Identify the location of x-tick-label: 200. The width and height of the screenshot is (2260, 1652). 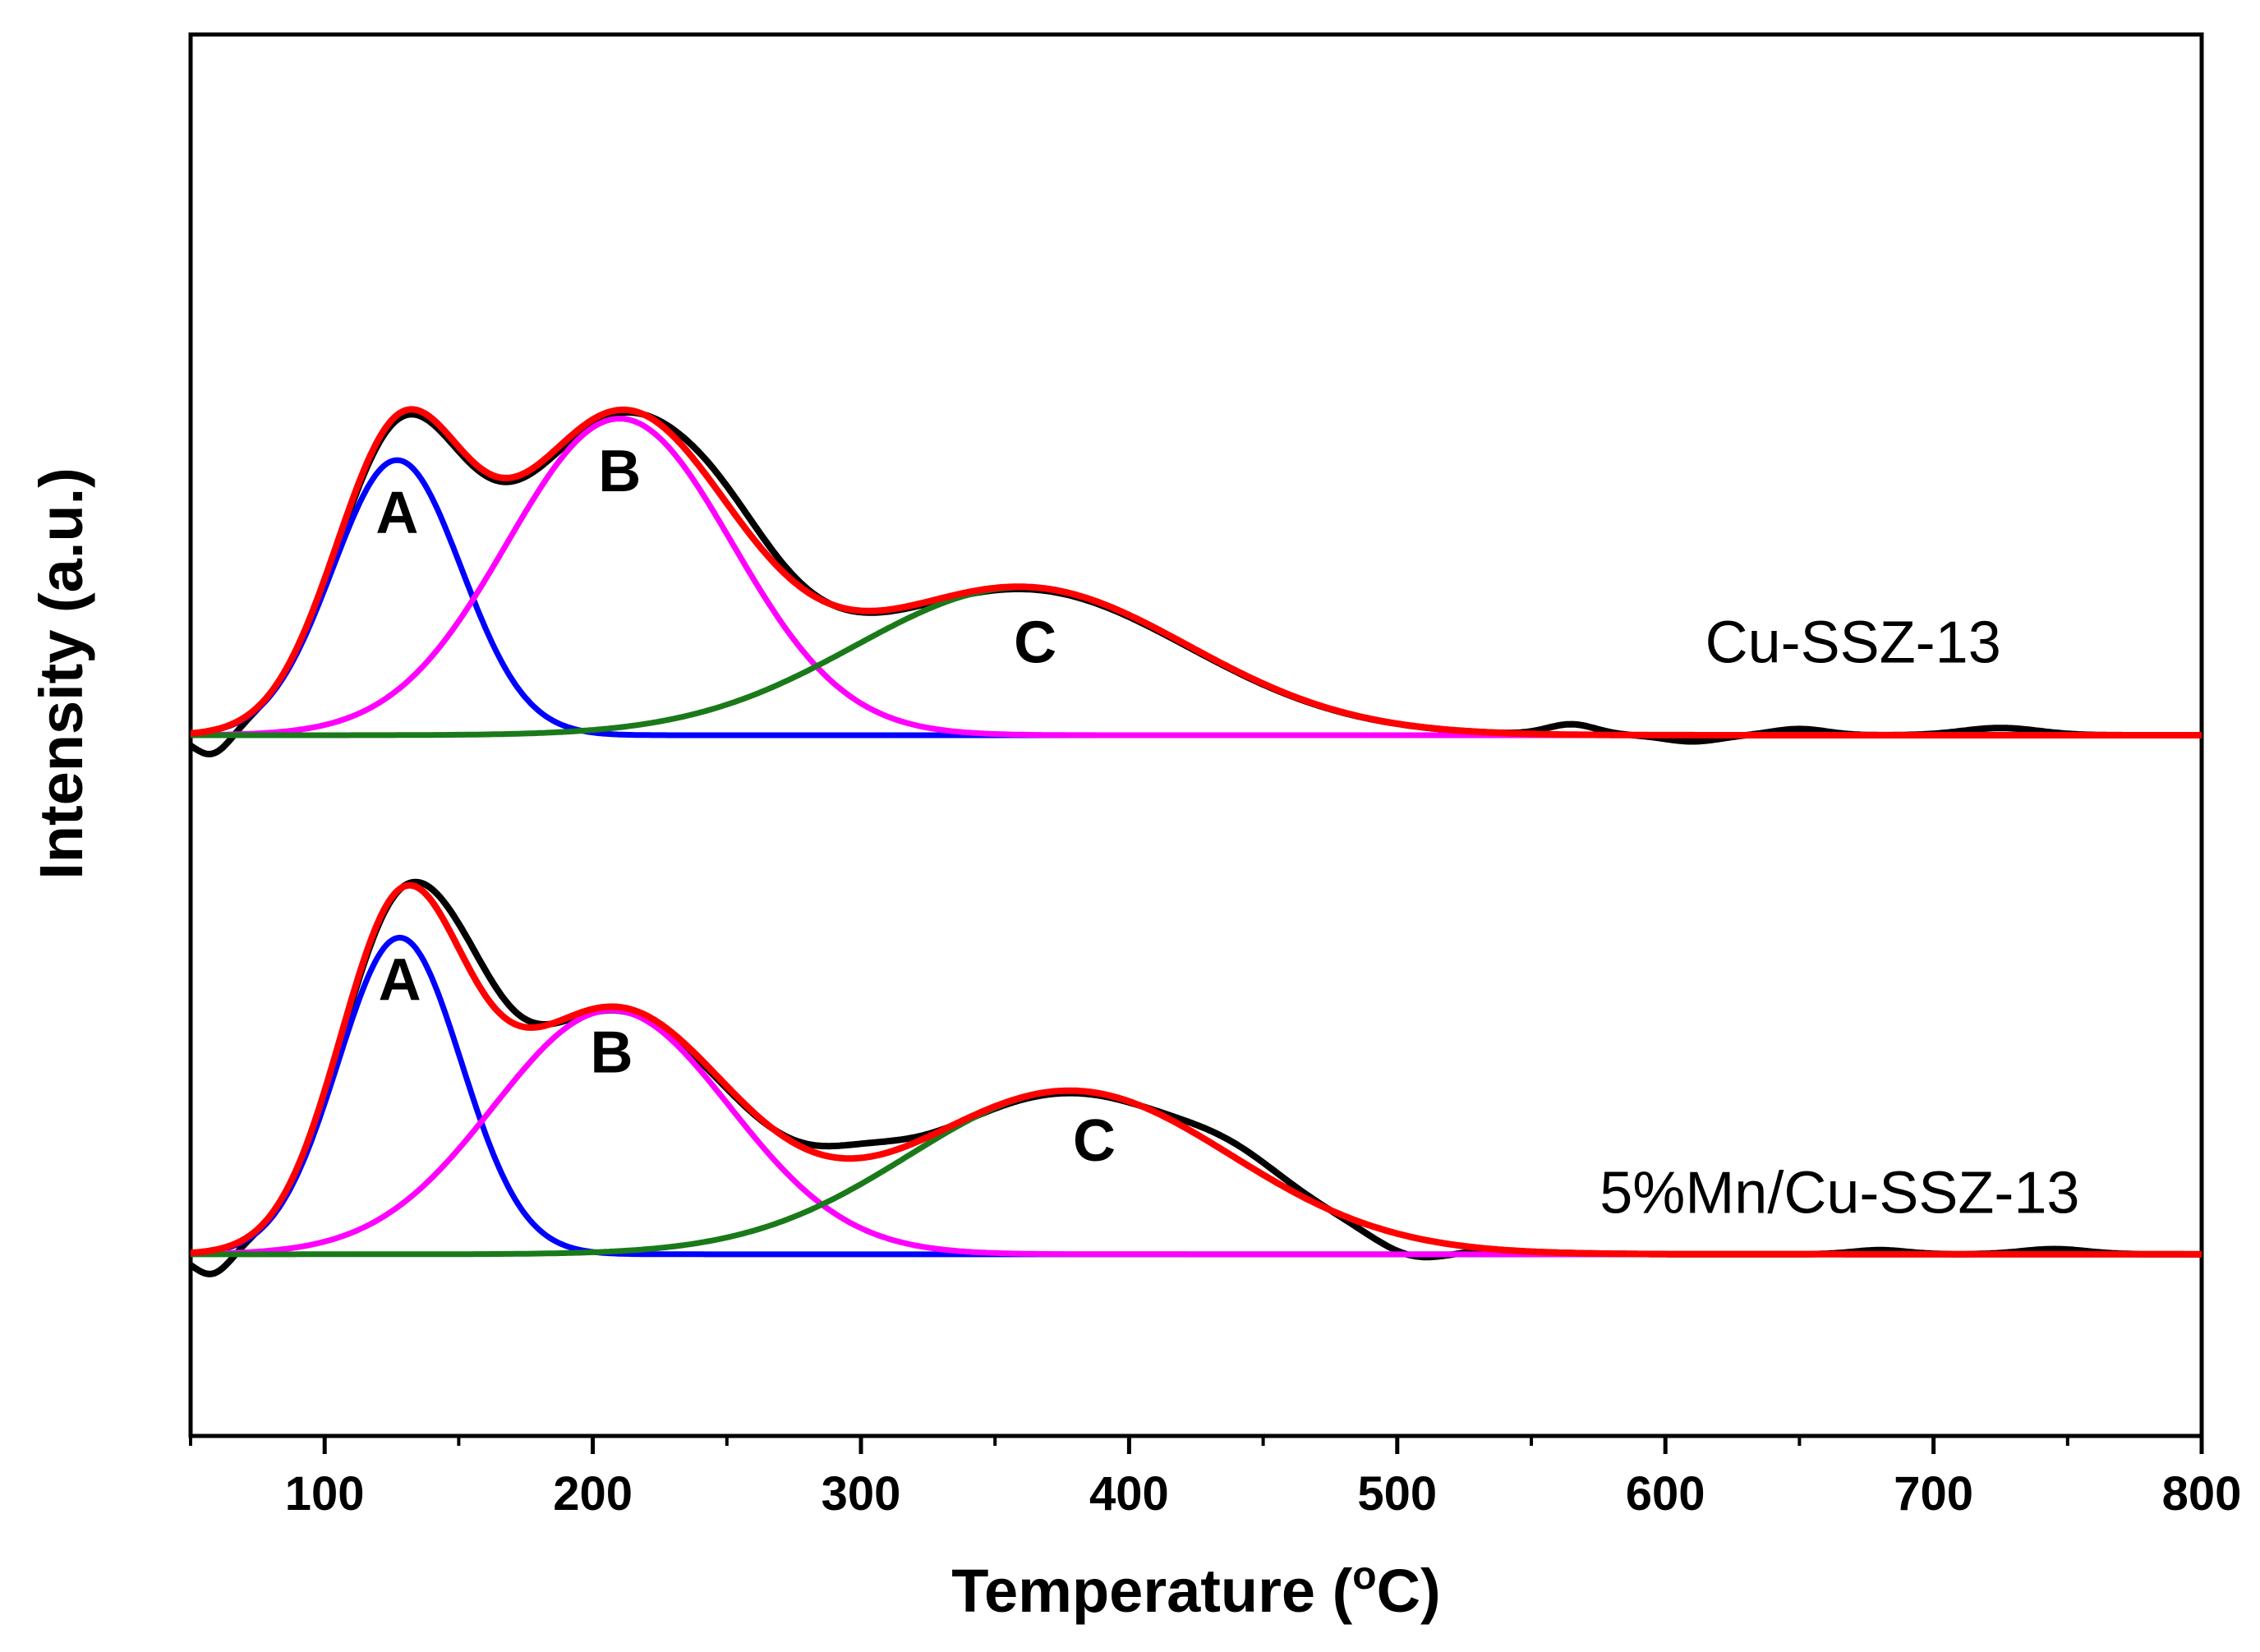
(593, 1494).